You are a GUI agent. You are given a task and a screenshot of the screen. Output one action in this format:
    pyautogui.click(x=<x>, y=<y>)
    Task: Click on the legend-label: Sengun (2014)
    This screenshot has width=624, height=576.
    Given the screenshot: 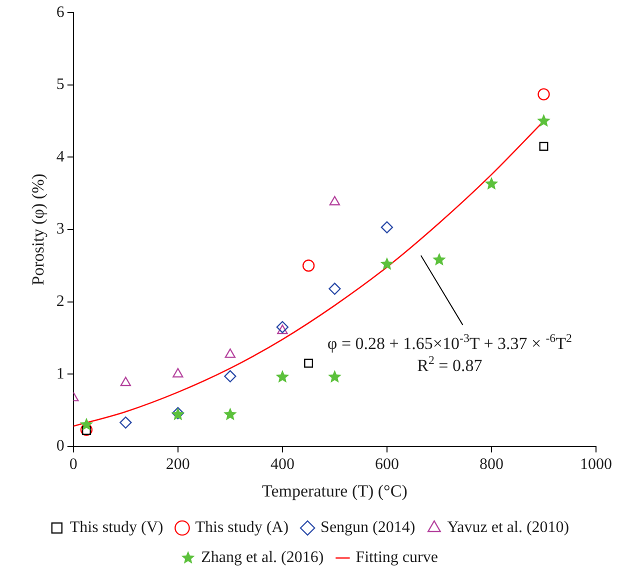 What is the action you would take?
    pyautogui.click(x=368, y=527)
    